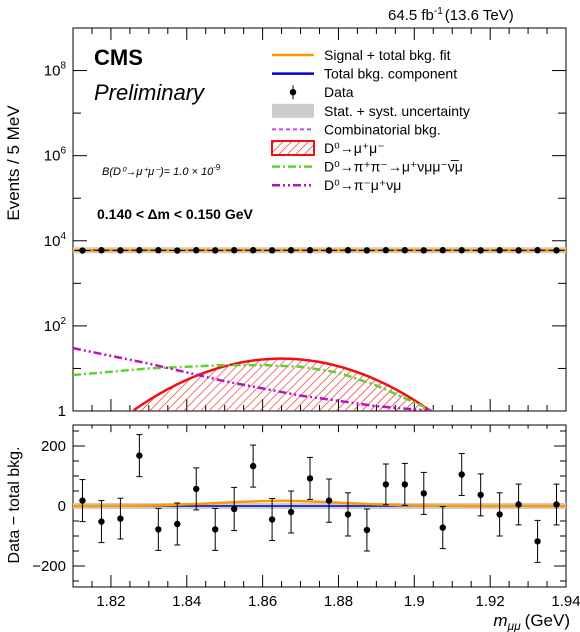 The height and width of the screenshot is (632, 580). What do you see at coordinates (354, 148) in the screenshot?
I see `legend-label-sig: D⁰→μ⁺μ⁻` at bounding box center [354, 148].